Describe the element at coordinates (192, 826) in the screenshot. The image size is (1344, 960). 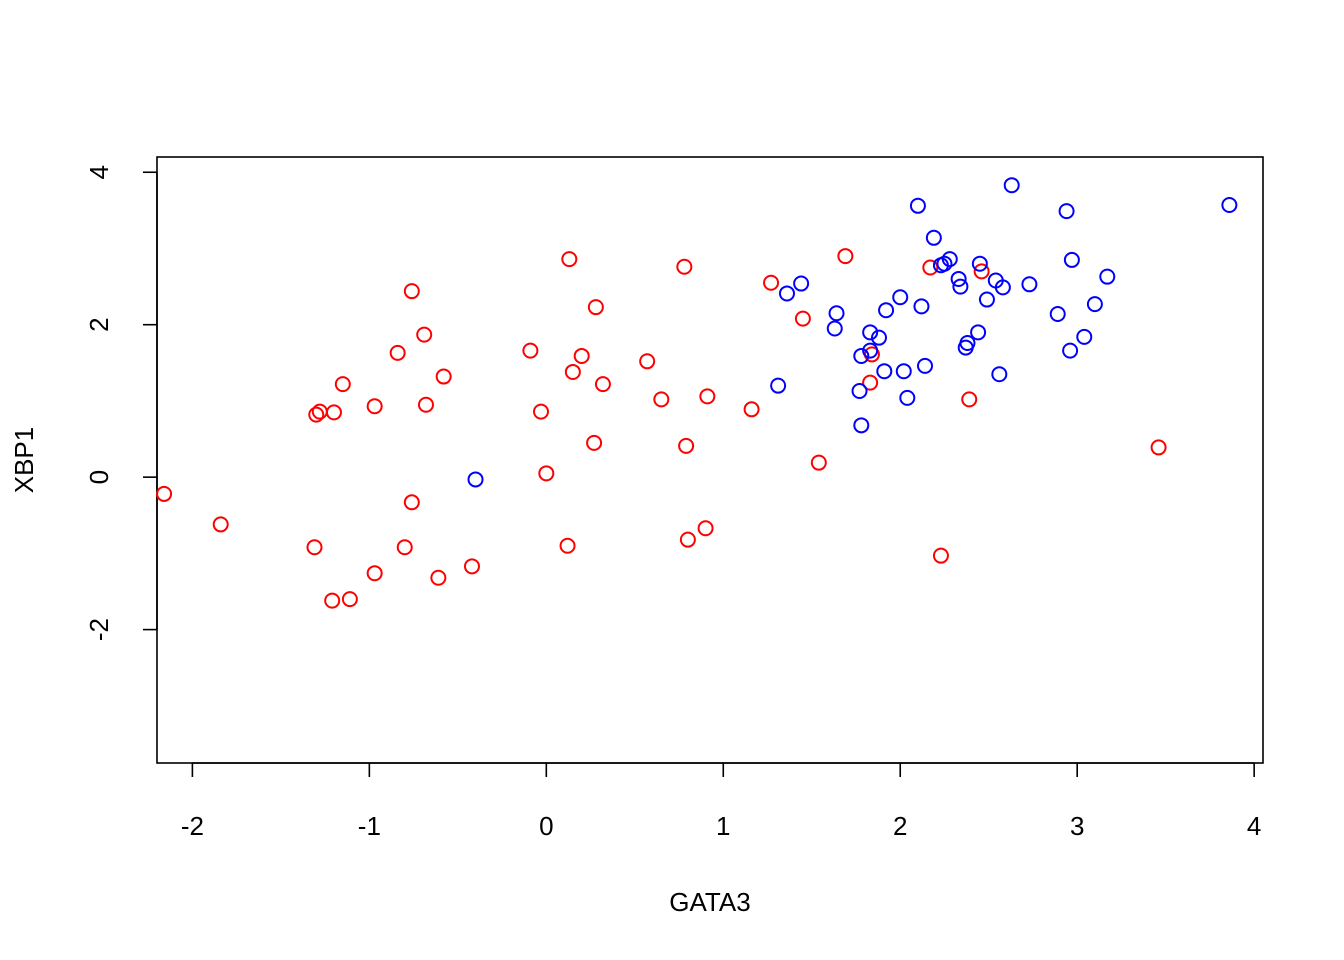
I see `x-tick-label: -2` at that location.